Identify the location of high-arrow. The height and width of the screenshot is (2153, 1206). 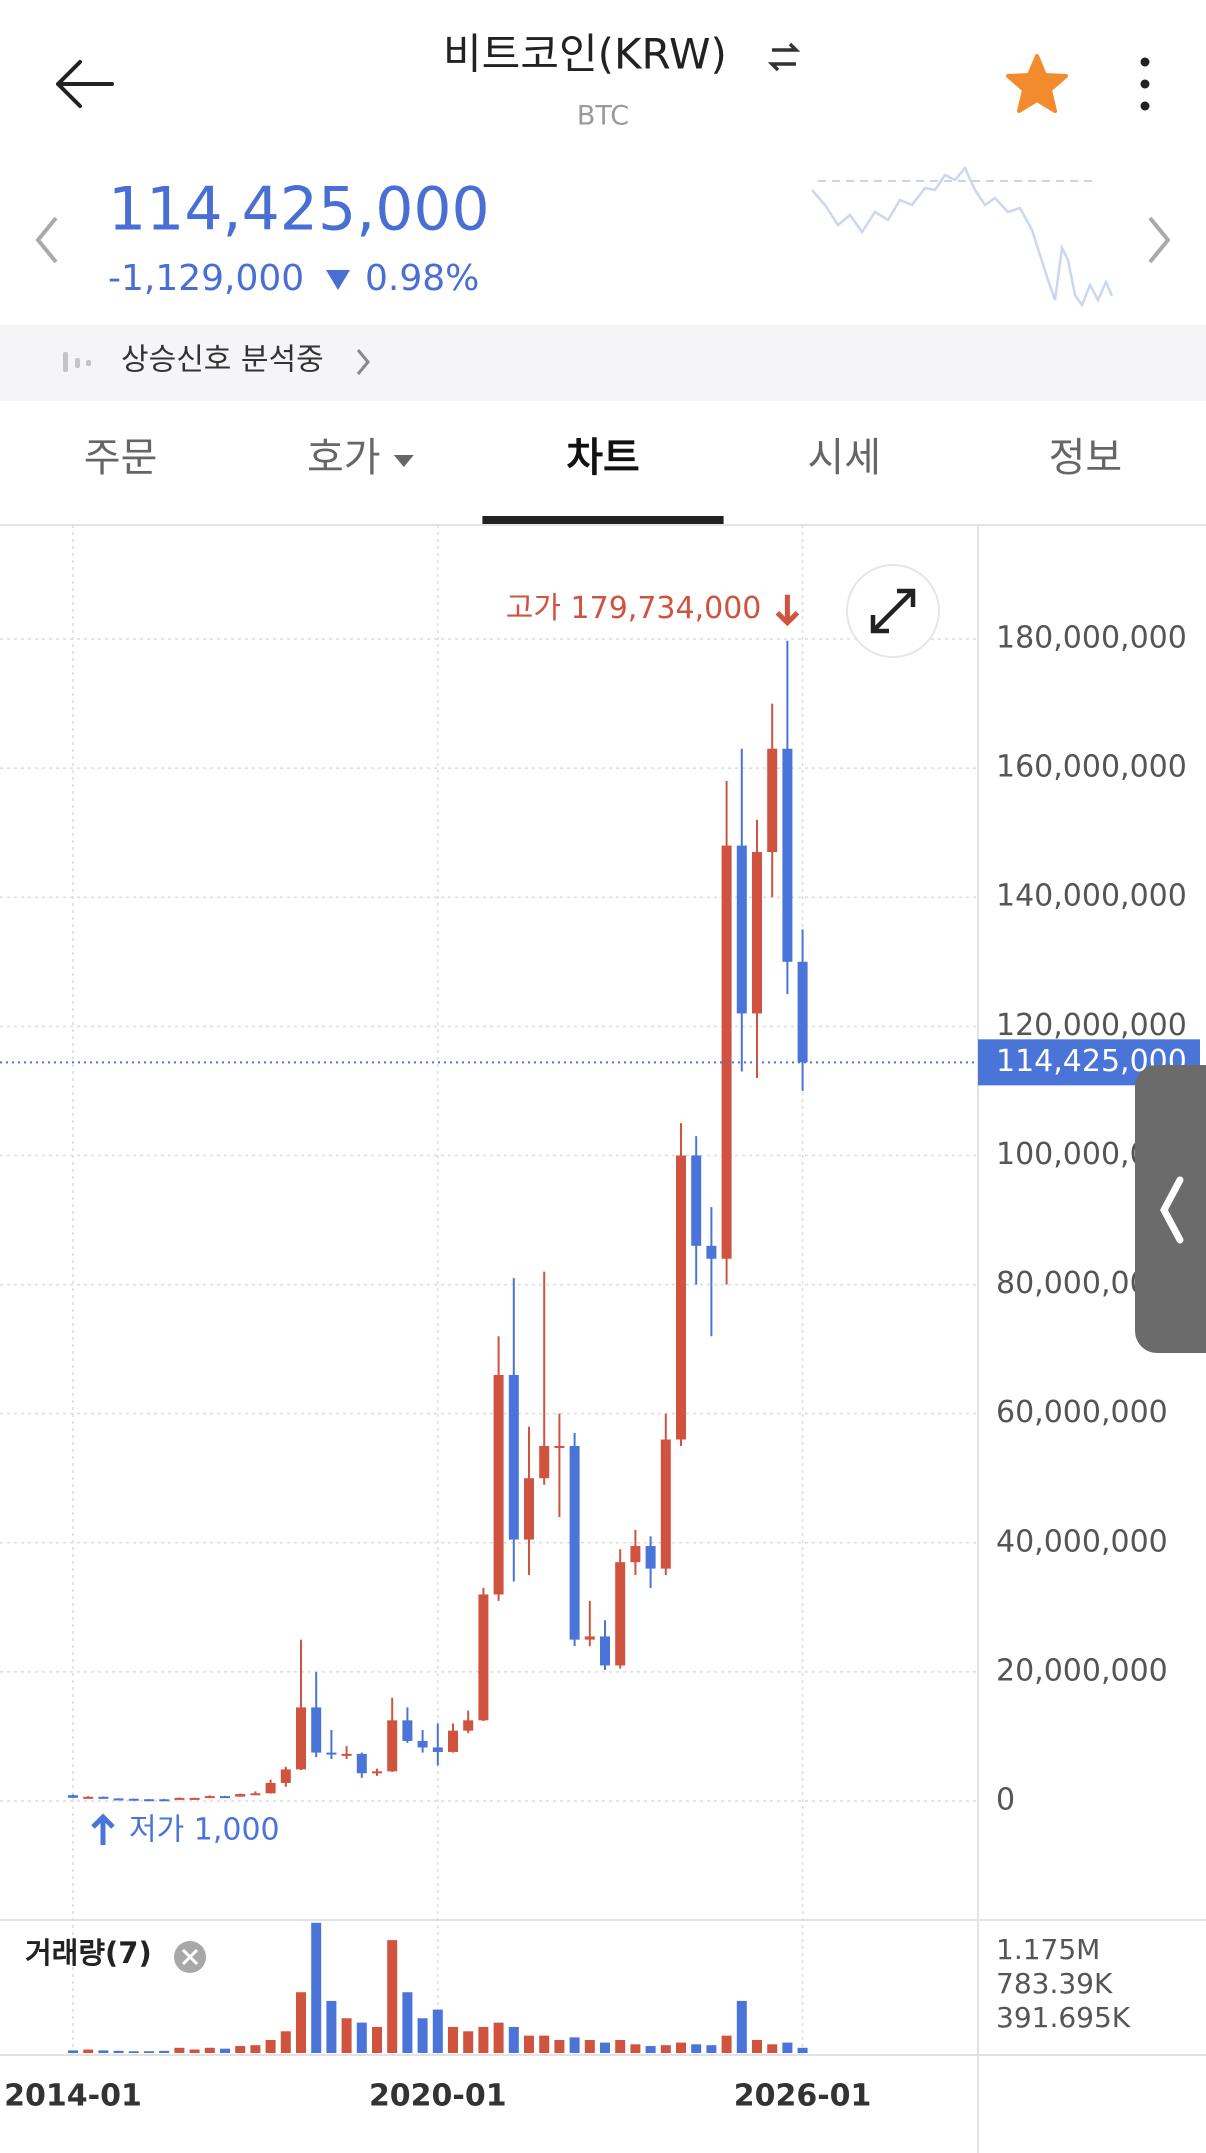
(787, 610).